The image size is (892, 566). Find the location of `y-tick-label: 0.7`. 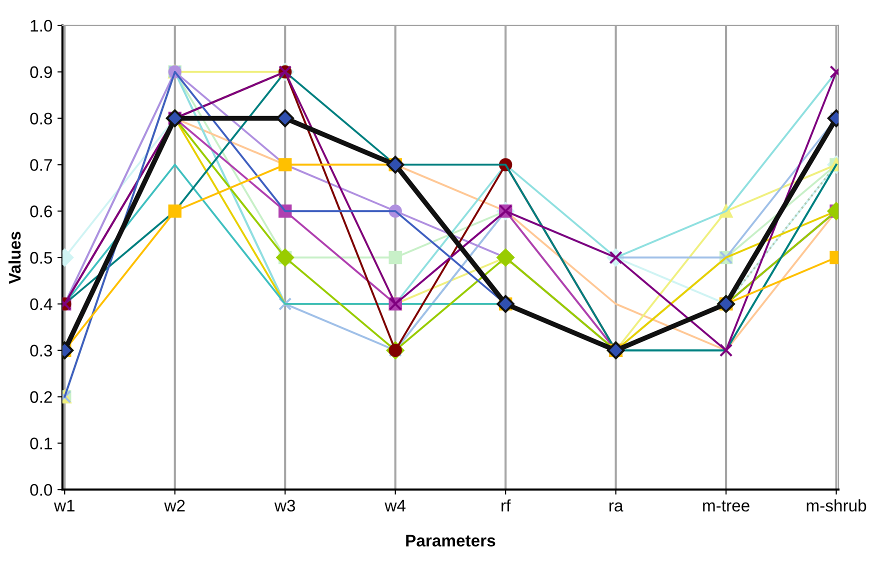

y-tick-label: 0.7 is located at coordinates (41, 165).